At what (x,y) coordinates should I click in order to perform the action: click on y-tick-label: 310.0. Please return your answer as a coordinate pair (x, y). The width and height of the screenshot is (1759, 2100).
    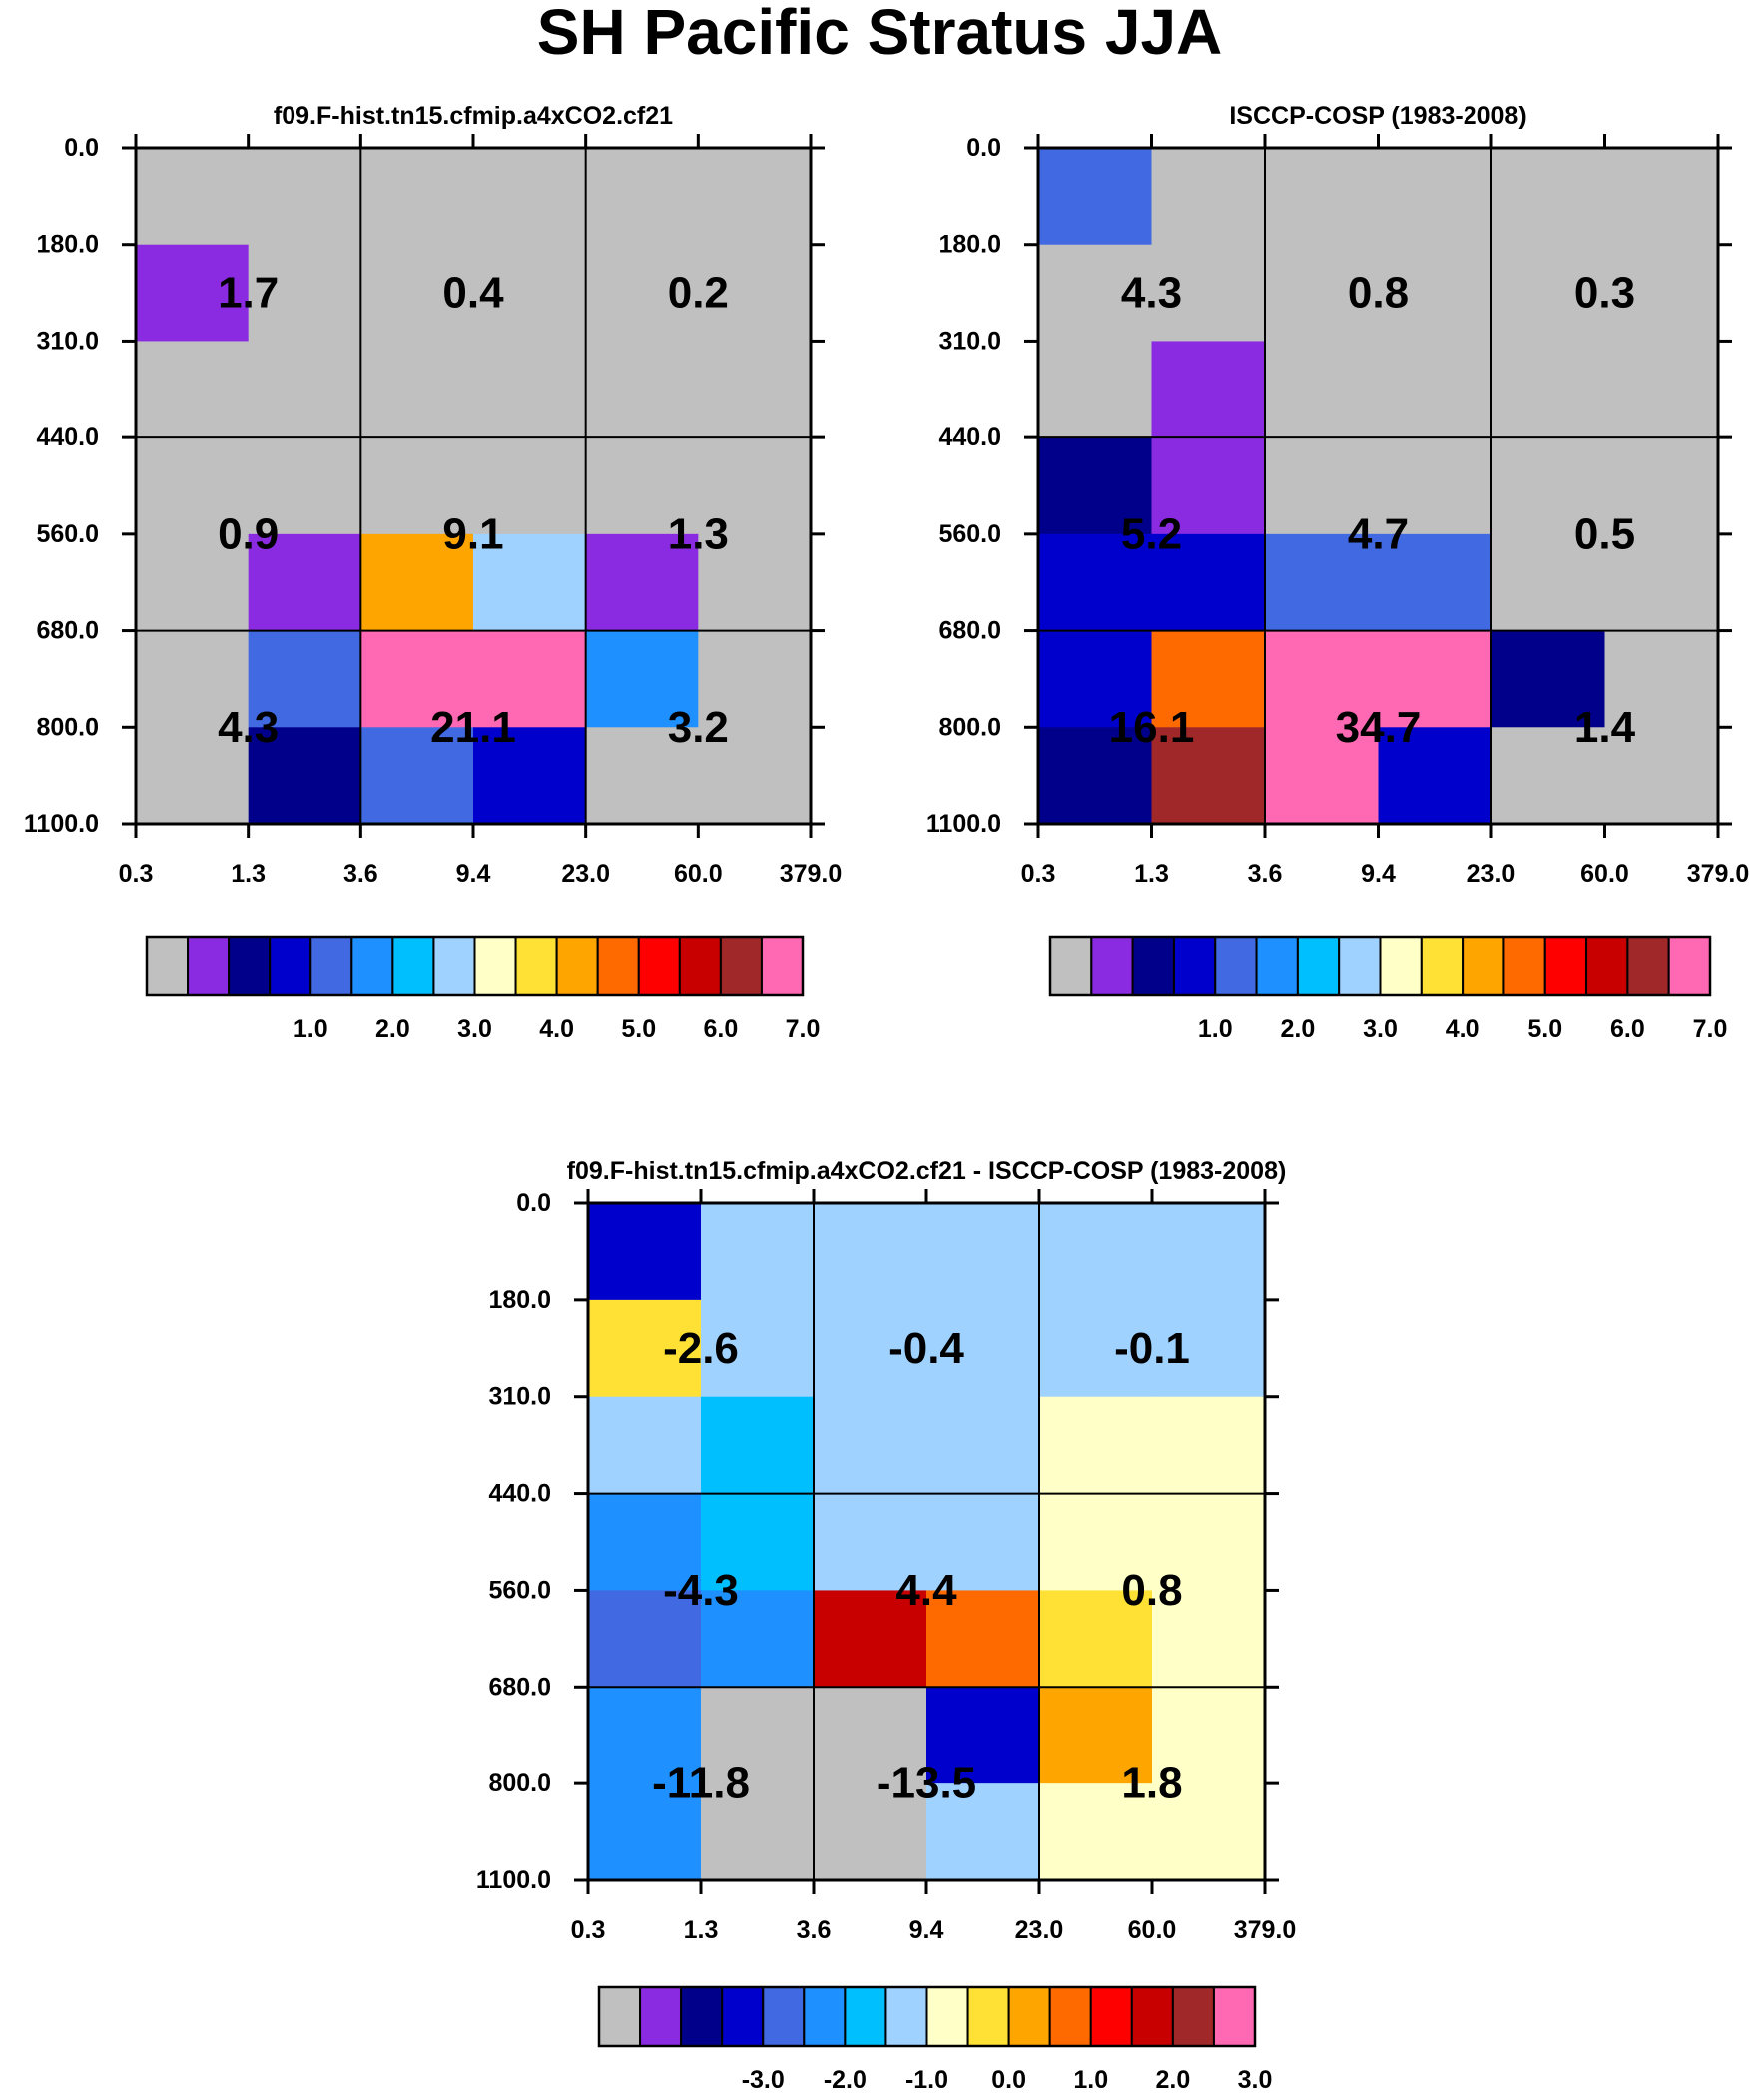
    Looking at the image, I should click on (969, 340).